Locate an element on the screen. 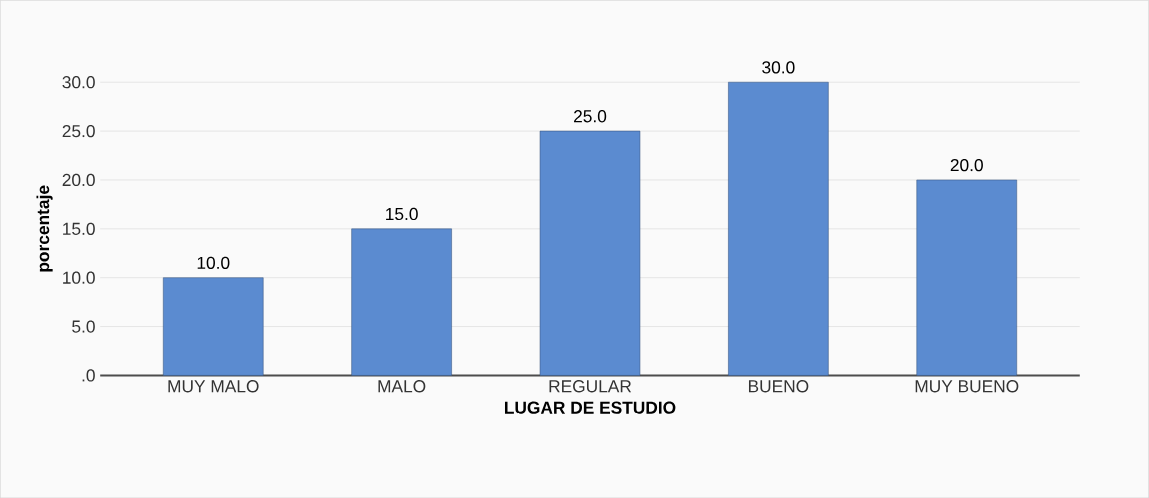 The height and width of the screenshot is (498, 1149). y-tick-label: .0 is located at coordinates (88, 375).